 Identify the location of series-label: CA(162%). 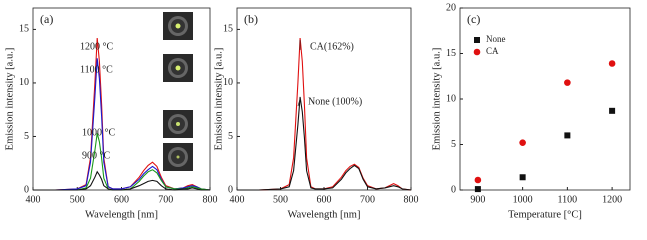
(332, 46).